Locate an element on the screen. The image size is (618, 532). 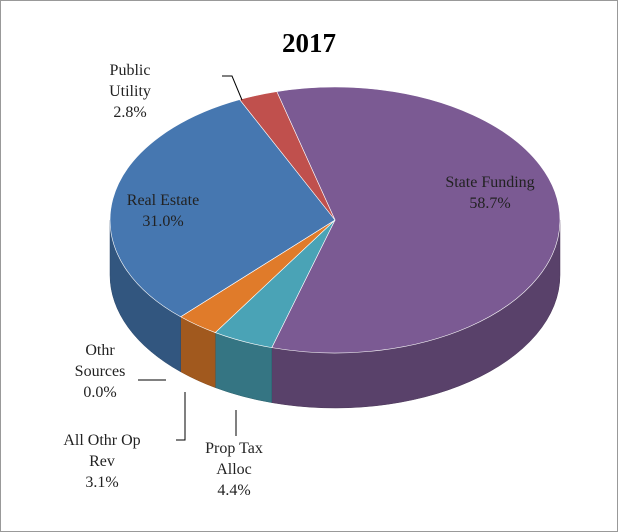
value-label: 58.7% is located at coordinates (490, 203).